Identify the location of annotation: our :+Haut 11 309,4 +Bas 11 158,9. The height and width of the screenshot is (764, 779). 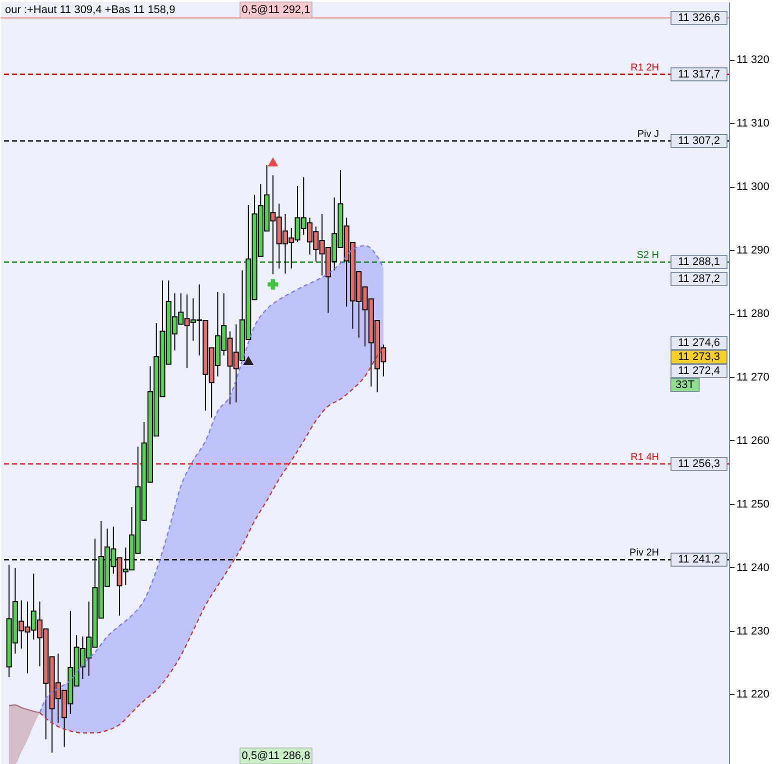
(90, 10).